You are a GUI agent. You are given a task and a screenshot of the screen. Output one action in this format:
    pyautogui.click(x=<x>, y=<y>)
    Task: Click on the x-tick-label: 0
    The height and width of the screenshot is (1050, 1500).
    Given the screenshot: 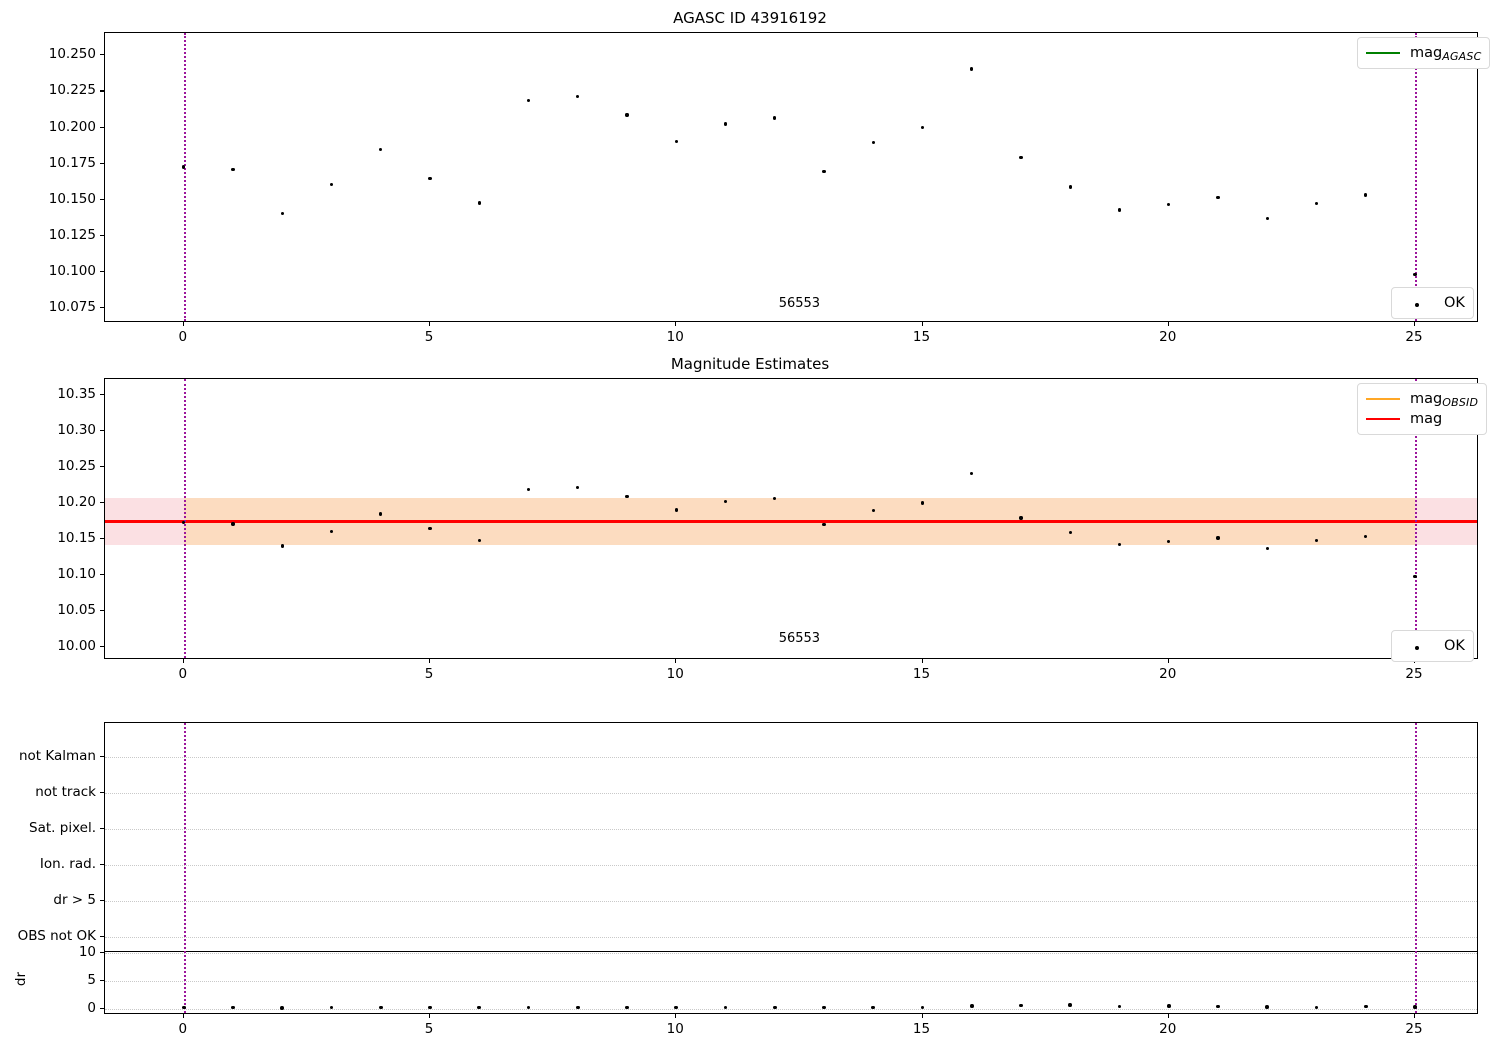 What is the action you would take?
    pyautogui.click(x=183, y=674)
    